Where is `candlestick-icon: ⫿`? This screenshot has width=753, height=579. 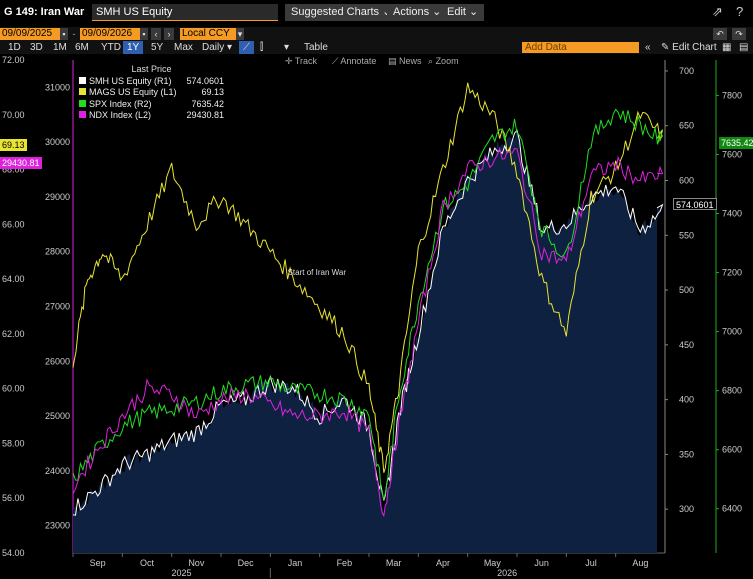 candlestick-icon: ⫿ is located at coordinates (262, 47).